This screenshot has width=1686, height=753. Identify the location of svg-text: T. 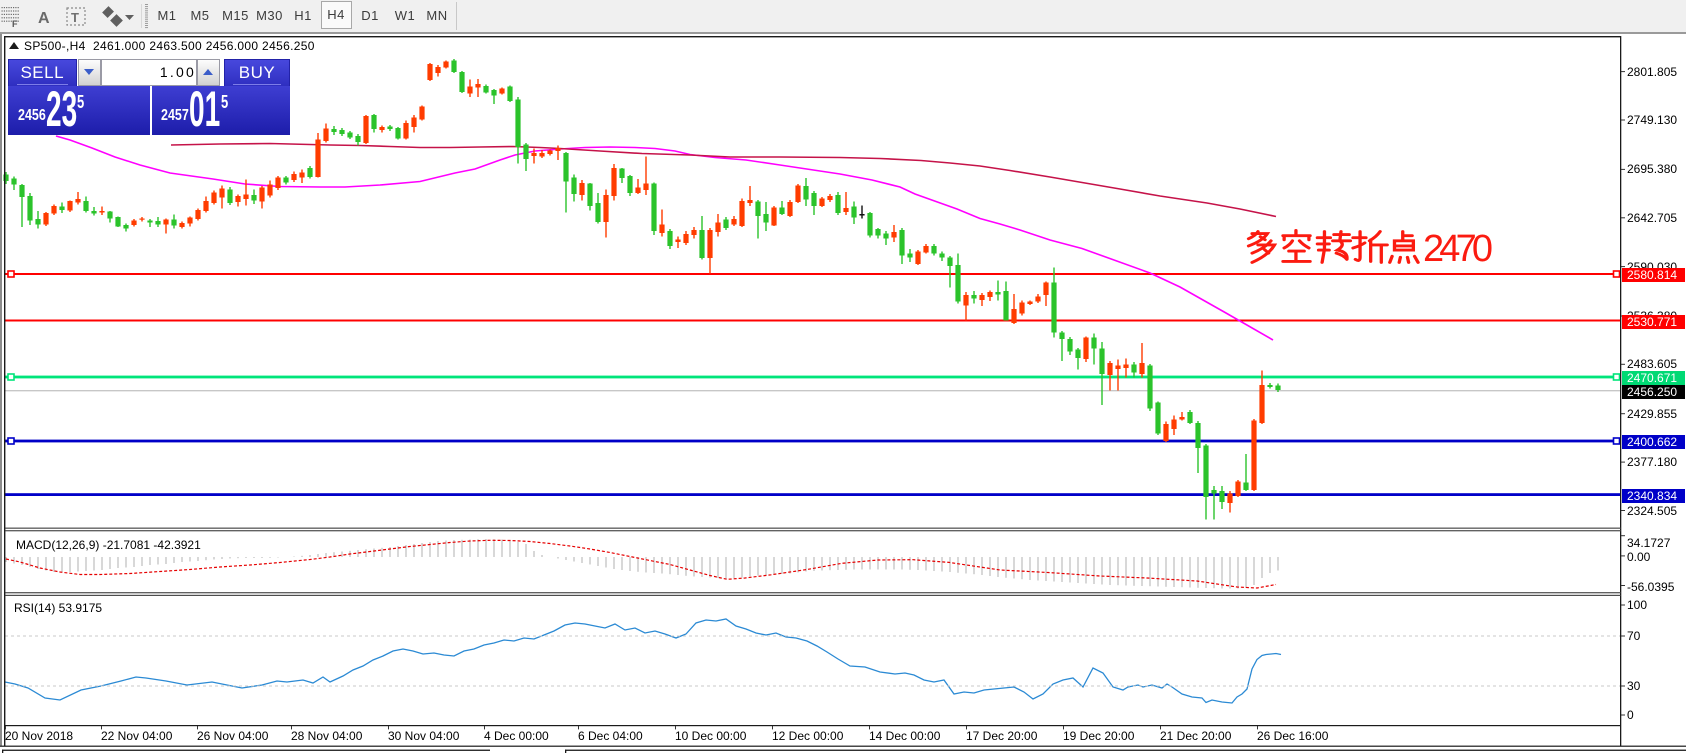
(75, 17).